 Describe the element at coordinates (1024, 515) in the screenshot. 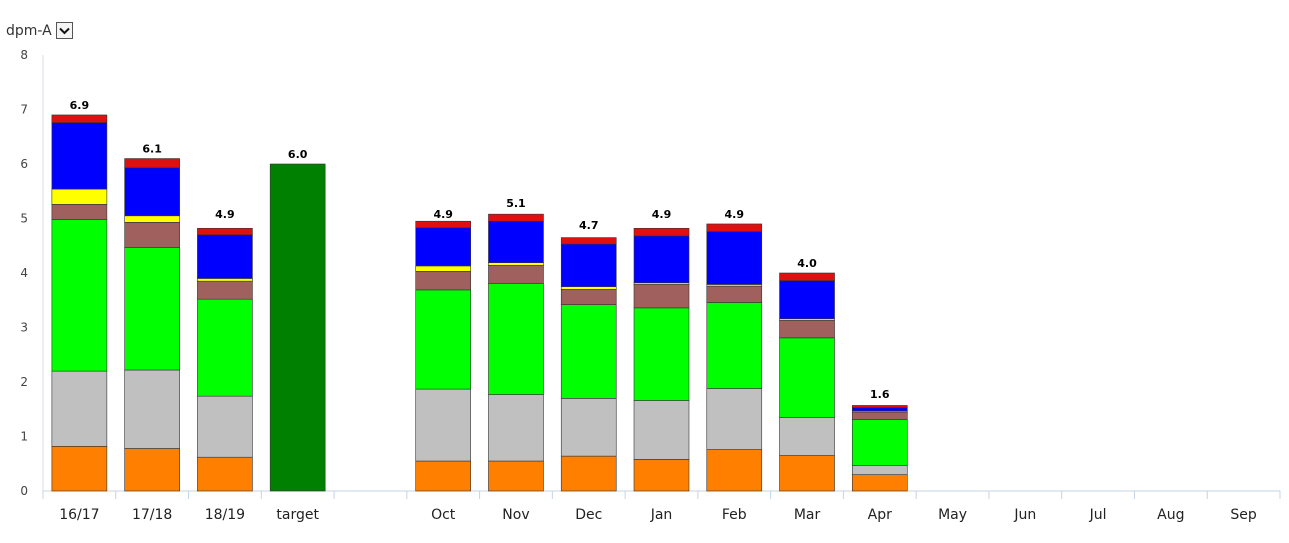

I see `x-tick-label: Jun` at that location.